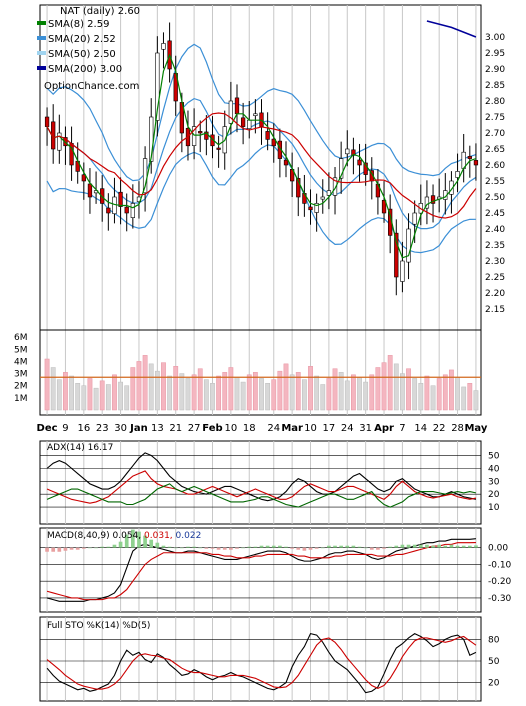 The height and width of the screenshot is (706, 526). I want to click on x-tick-label: 13, so click(157, 428).